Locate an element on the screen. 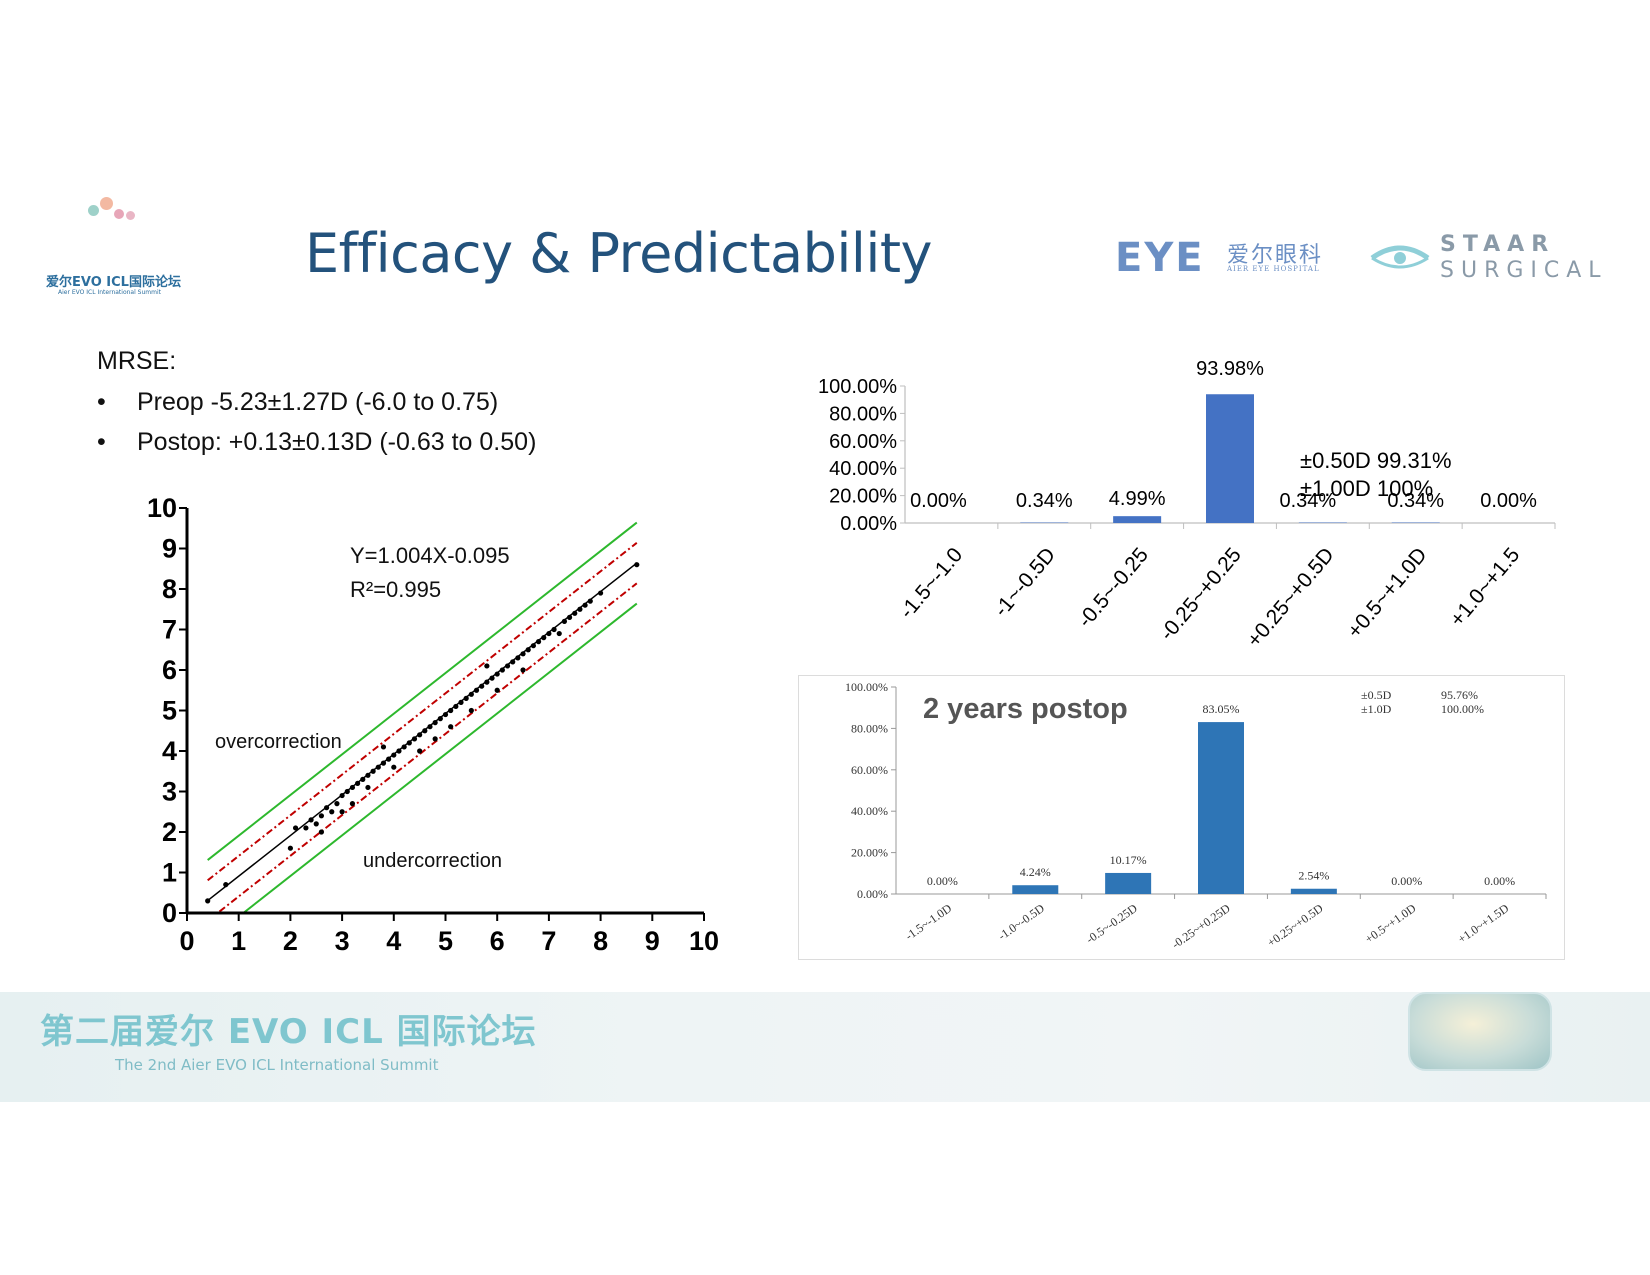  category-label: -1.5~-1.0D is located at coordinates (929, 922).